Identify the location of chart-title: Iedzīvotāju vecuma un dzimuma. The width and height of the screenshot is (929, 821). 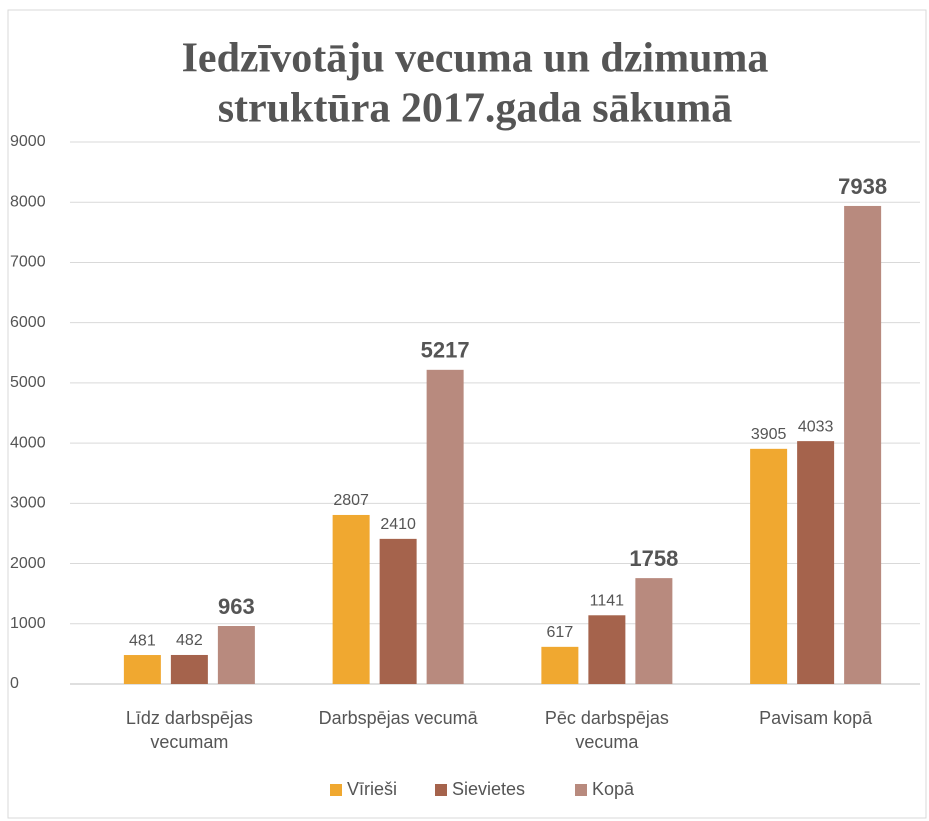
(475, 59).